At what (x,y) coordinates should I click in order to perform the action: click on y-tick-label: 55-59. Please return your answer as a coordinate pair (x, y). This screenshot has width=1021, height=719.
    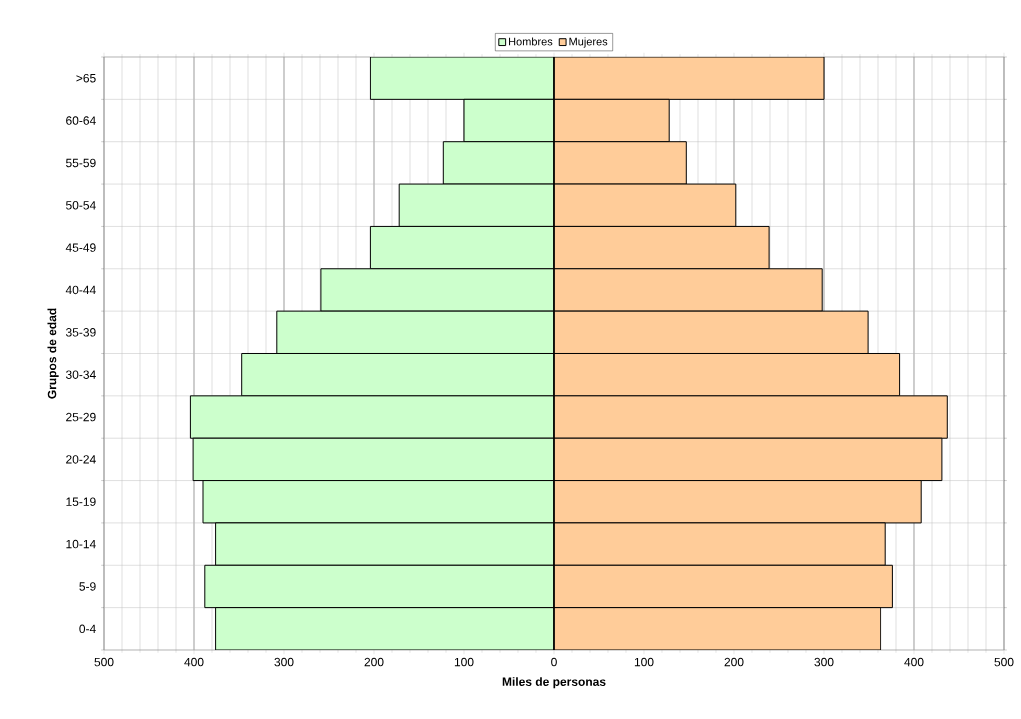
    Looking at the image, I should click on (81, 163).